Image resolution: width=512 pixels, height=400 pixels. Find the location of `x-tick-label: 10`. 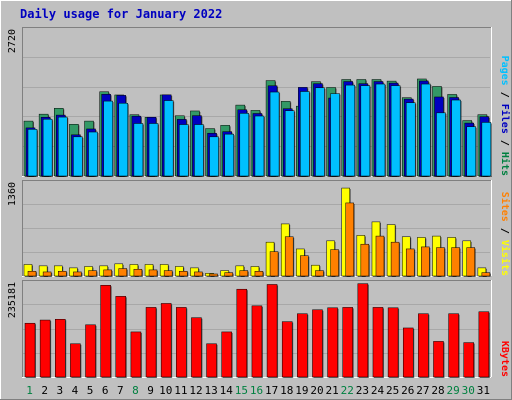

x-tick-label: 10 is located at coordinates (165, 390).